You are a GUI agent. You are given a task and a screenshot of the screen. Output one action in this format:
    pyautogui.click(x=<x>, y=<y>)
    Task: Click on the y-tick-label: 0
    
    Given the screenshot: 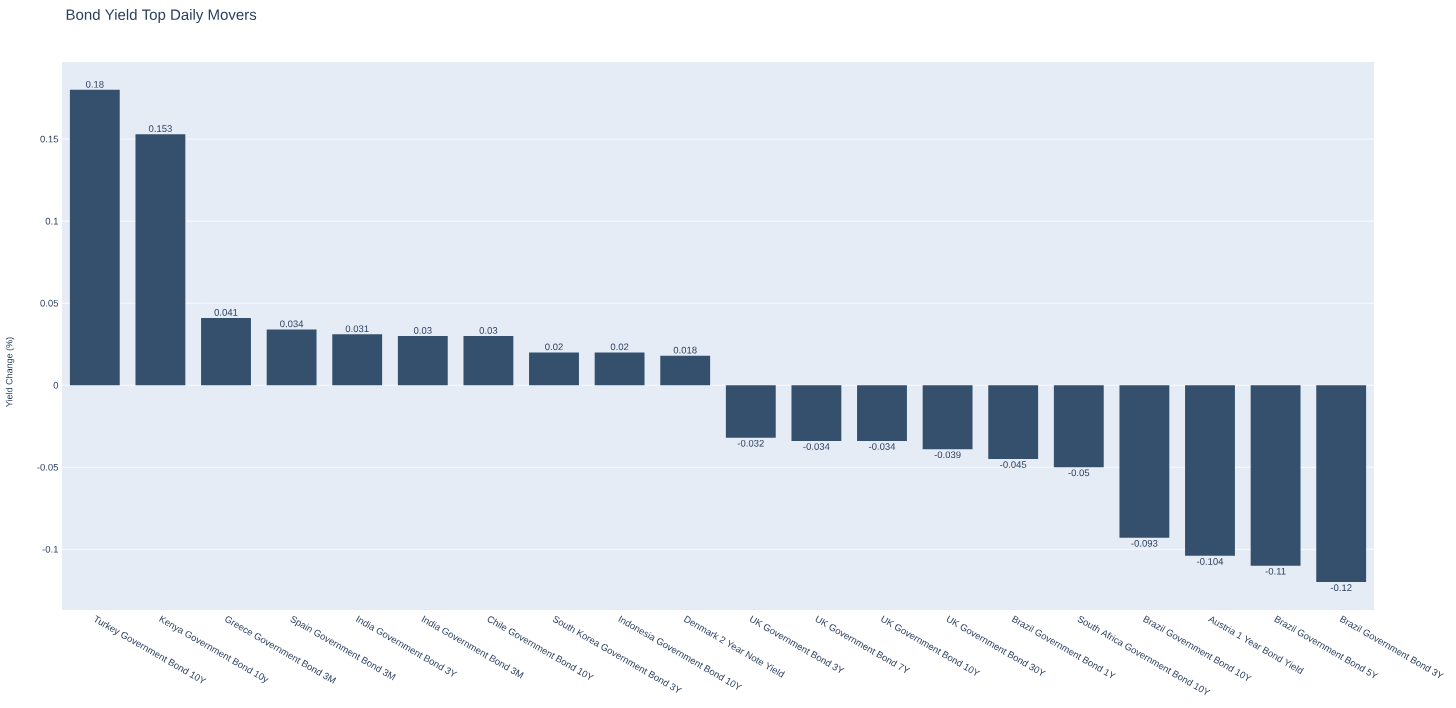 What is the action you would take?
    pyautogui.click(x=56, y=385)
    